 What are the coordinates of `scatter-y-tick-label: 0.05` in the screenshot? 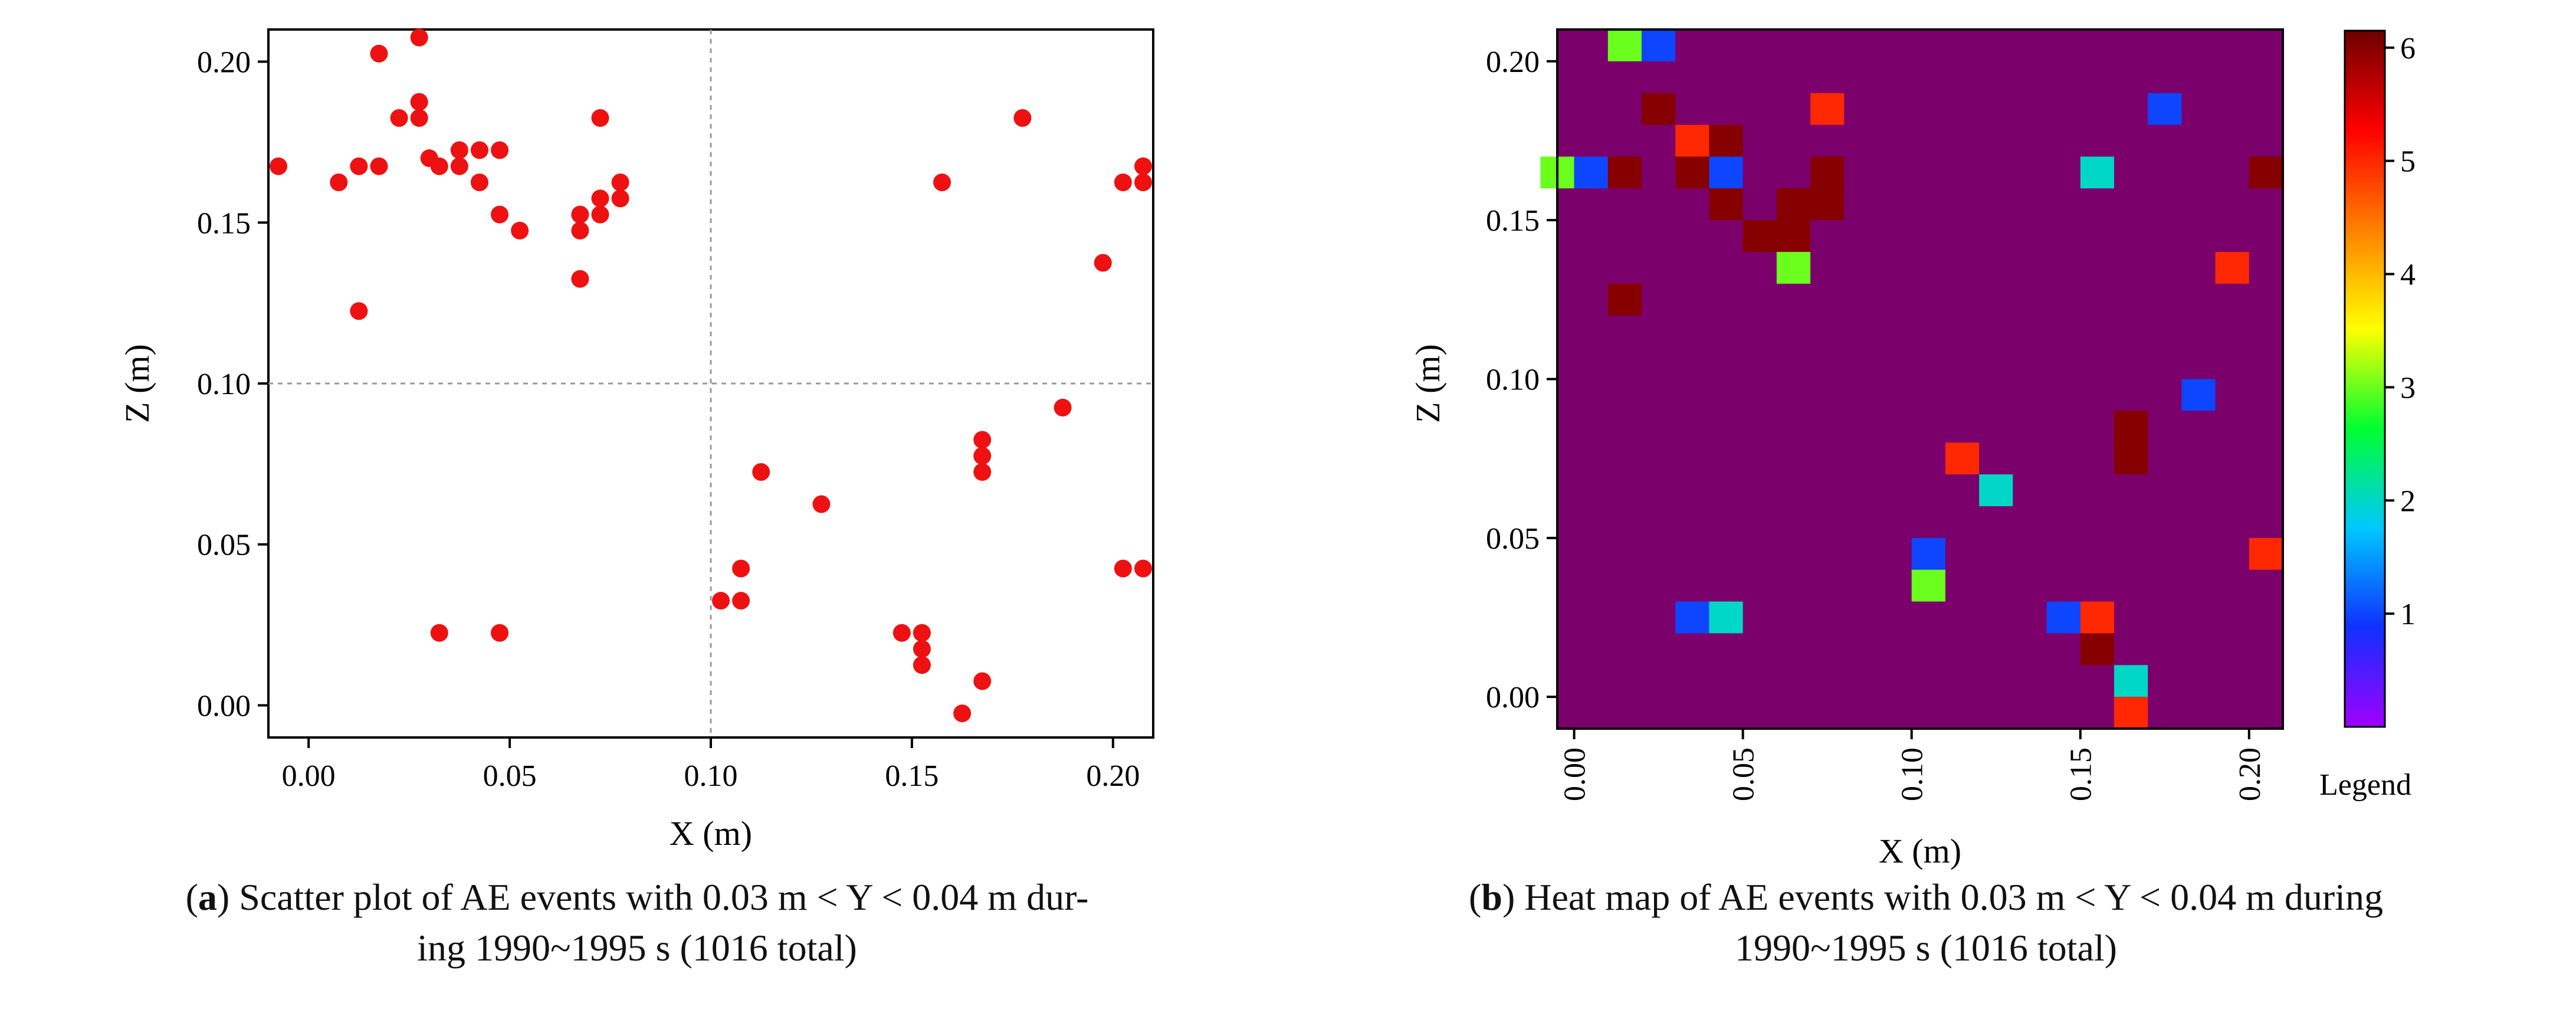 It's located at (224, 545).